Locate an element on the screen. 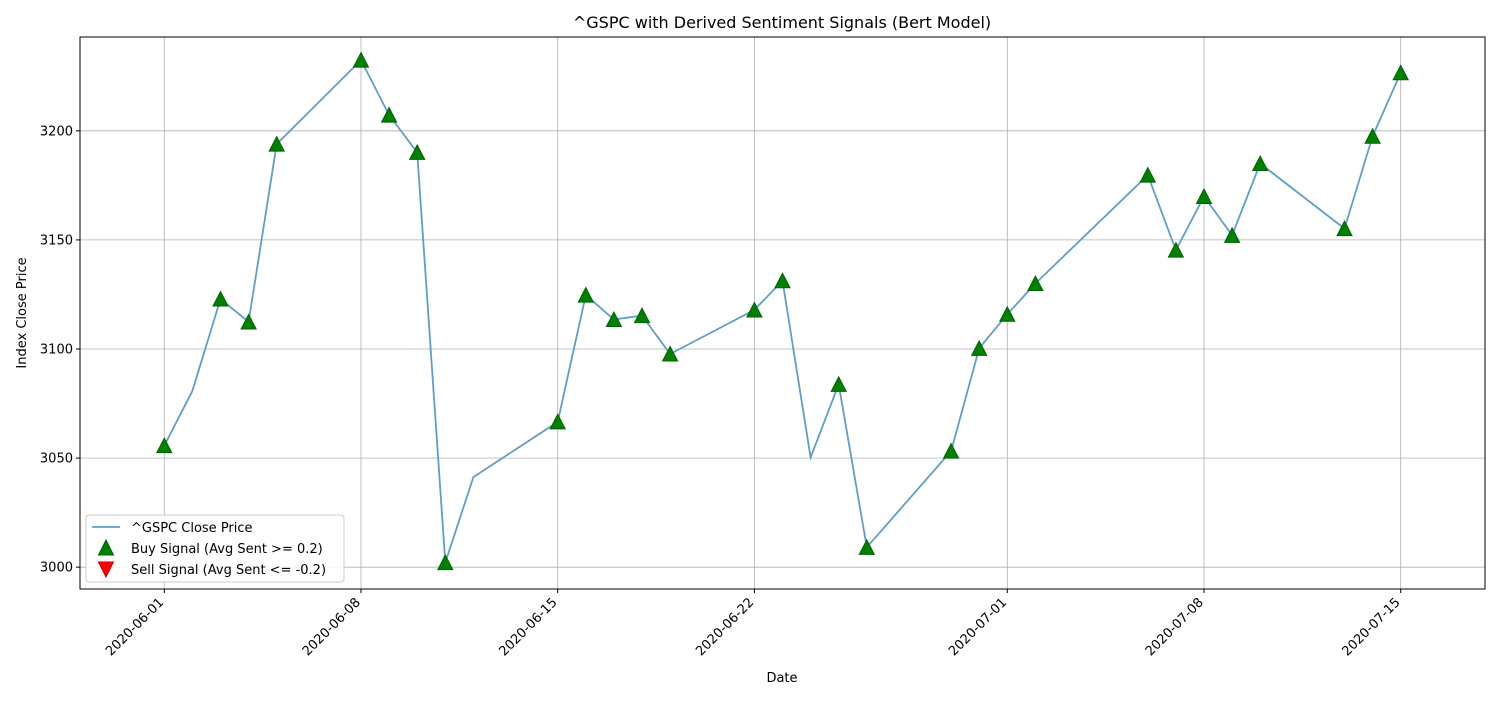  y-axis-label: Index Close Price is located at coordinates (22, 312).